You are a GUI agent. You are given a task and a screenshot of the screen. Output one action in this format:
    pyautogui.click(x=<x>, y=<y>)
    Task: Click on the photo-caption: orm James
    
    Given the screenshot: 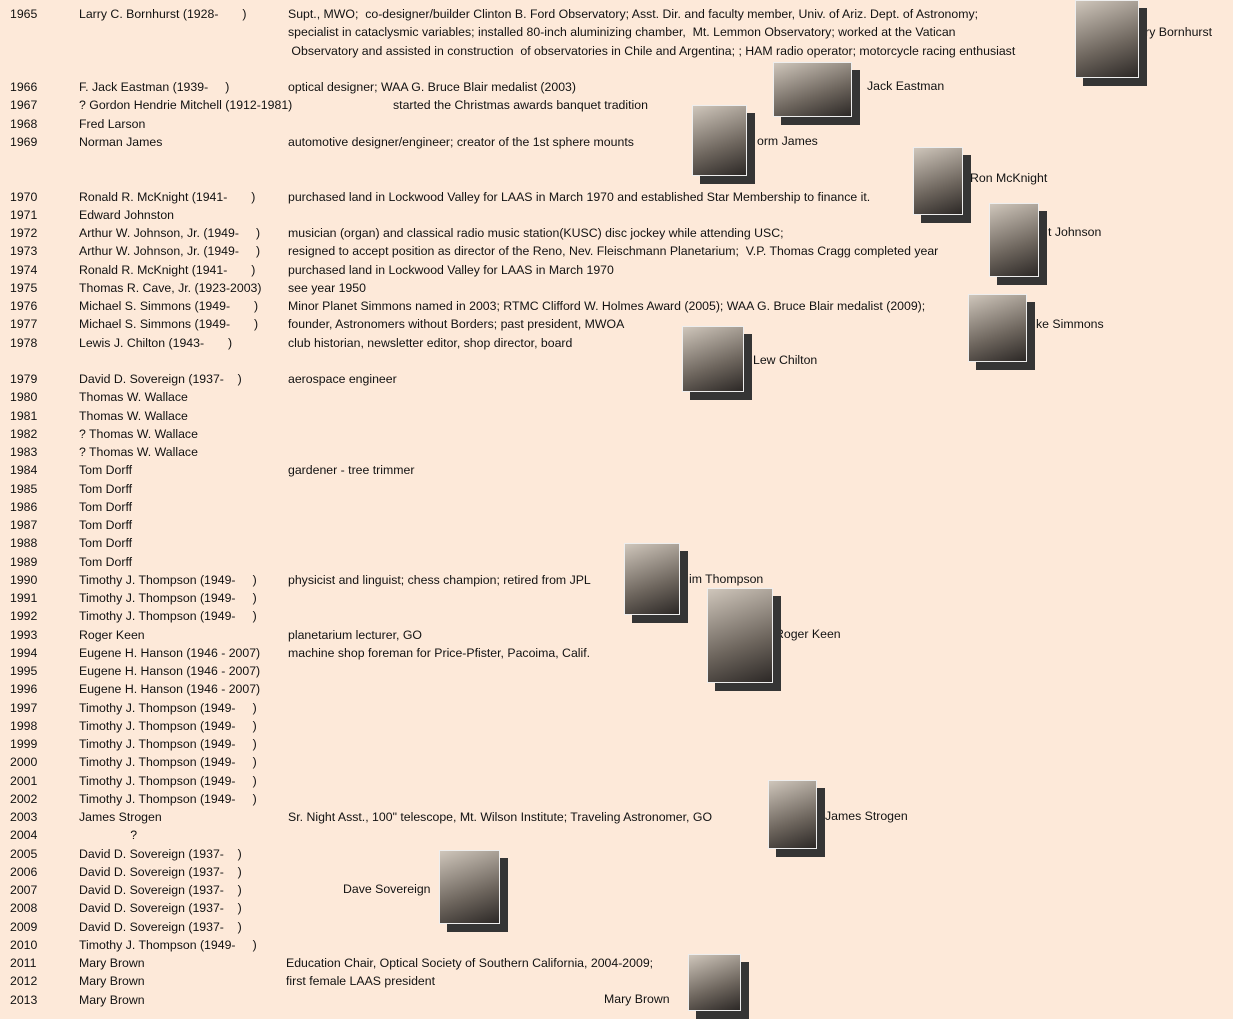 What is the action you would take?
    pyautogui.click(x=787, y=141)
    